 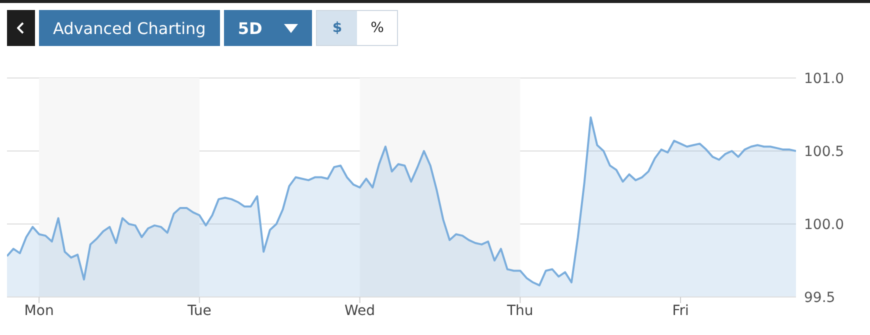 What do you see at coordinates (520, 310) in the screenshot?
I see `x-tick-label: Thu` at bounding box center [520, 310].